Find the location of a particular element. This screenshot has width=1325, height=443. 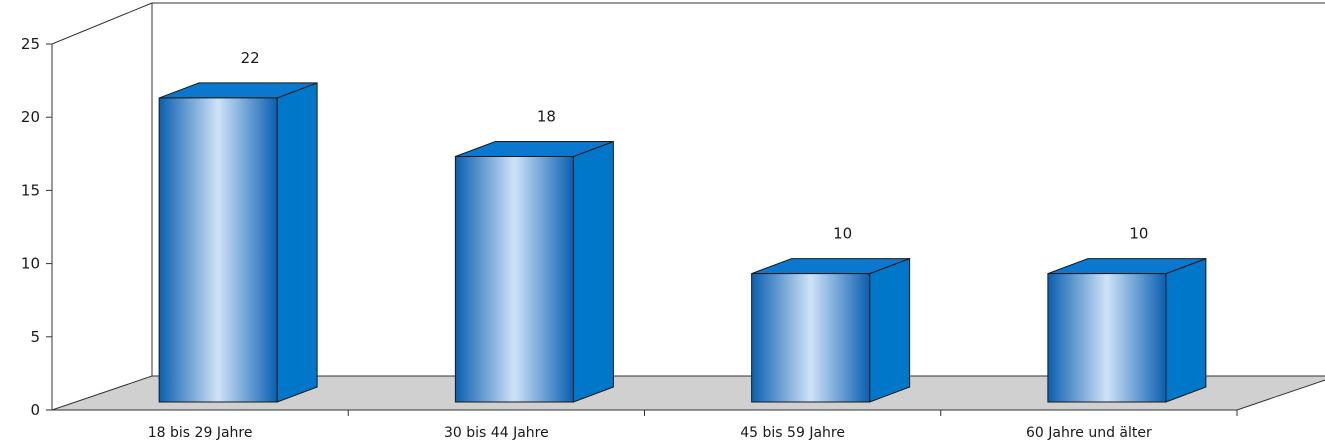

y-tick-label: 5 is located at coordinates (35, 337).